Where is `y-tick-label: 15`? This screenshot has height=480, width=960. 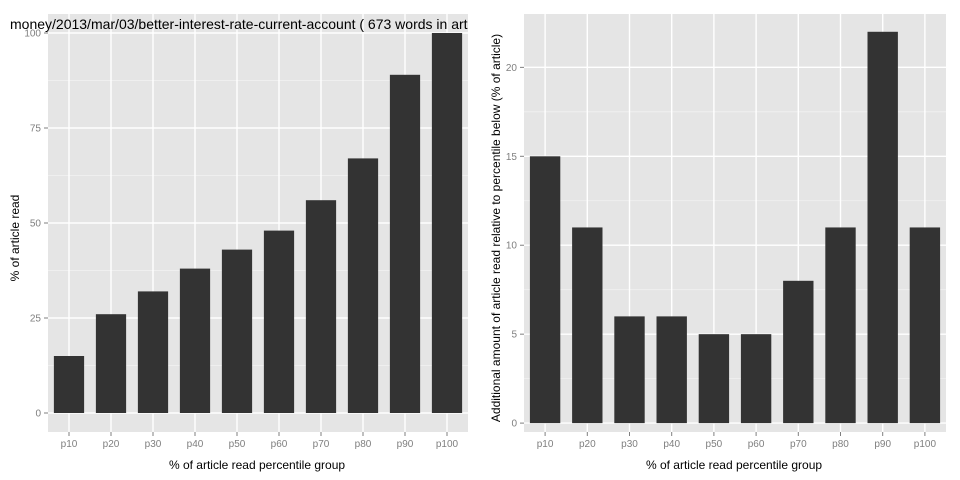 y-tick-label: 15 is located at coordinates (512, 157).